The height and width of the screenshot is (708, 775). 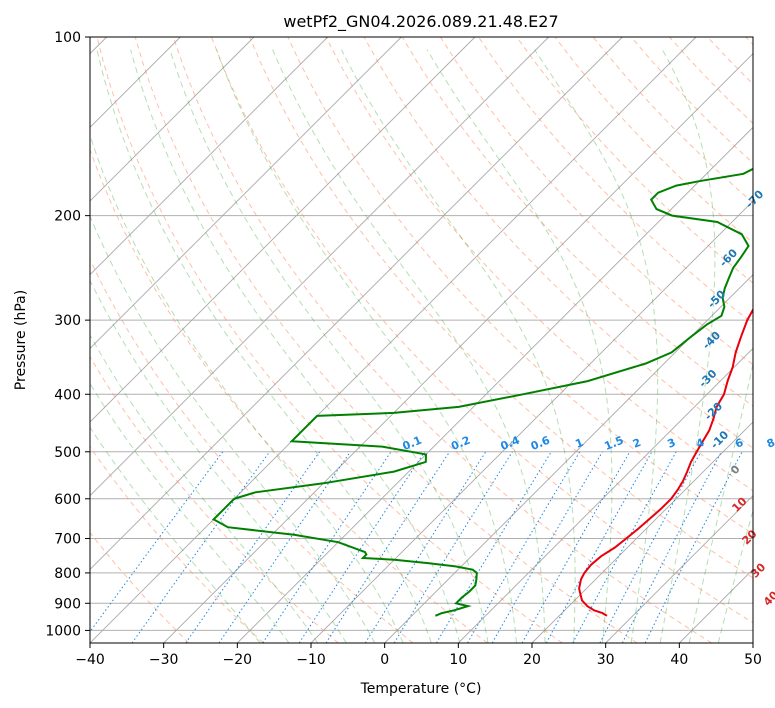 I want to click on mixing-ratio-label: 0.2, so click(x=460, y=443).